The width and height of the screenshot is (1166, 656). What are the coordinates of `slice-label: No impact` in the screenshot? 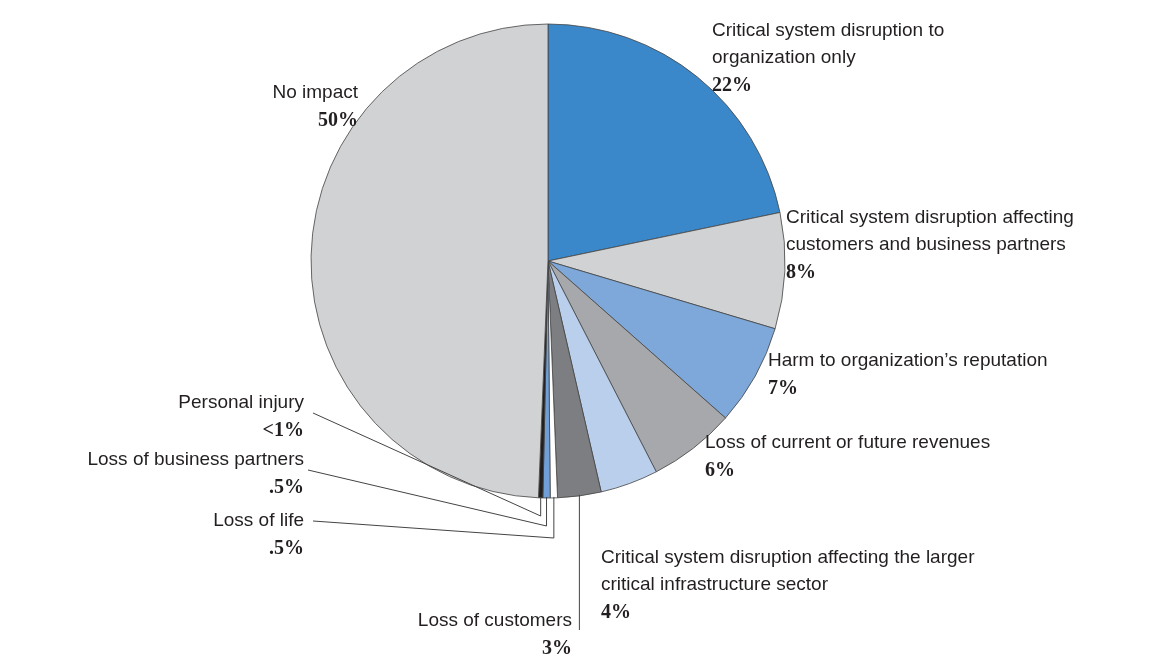 It's located at (315, 91).